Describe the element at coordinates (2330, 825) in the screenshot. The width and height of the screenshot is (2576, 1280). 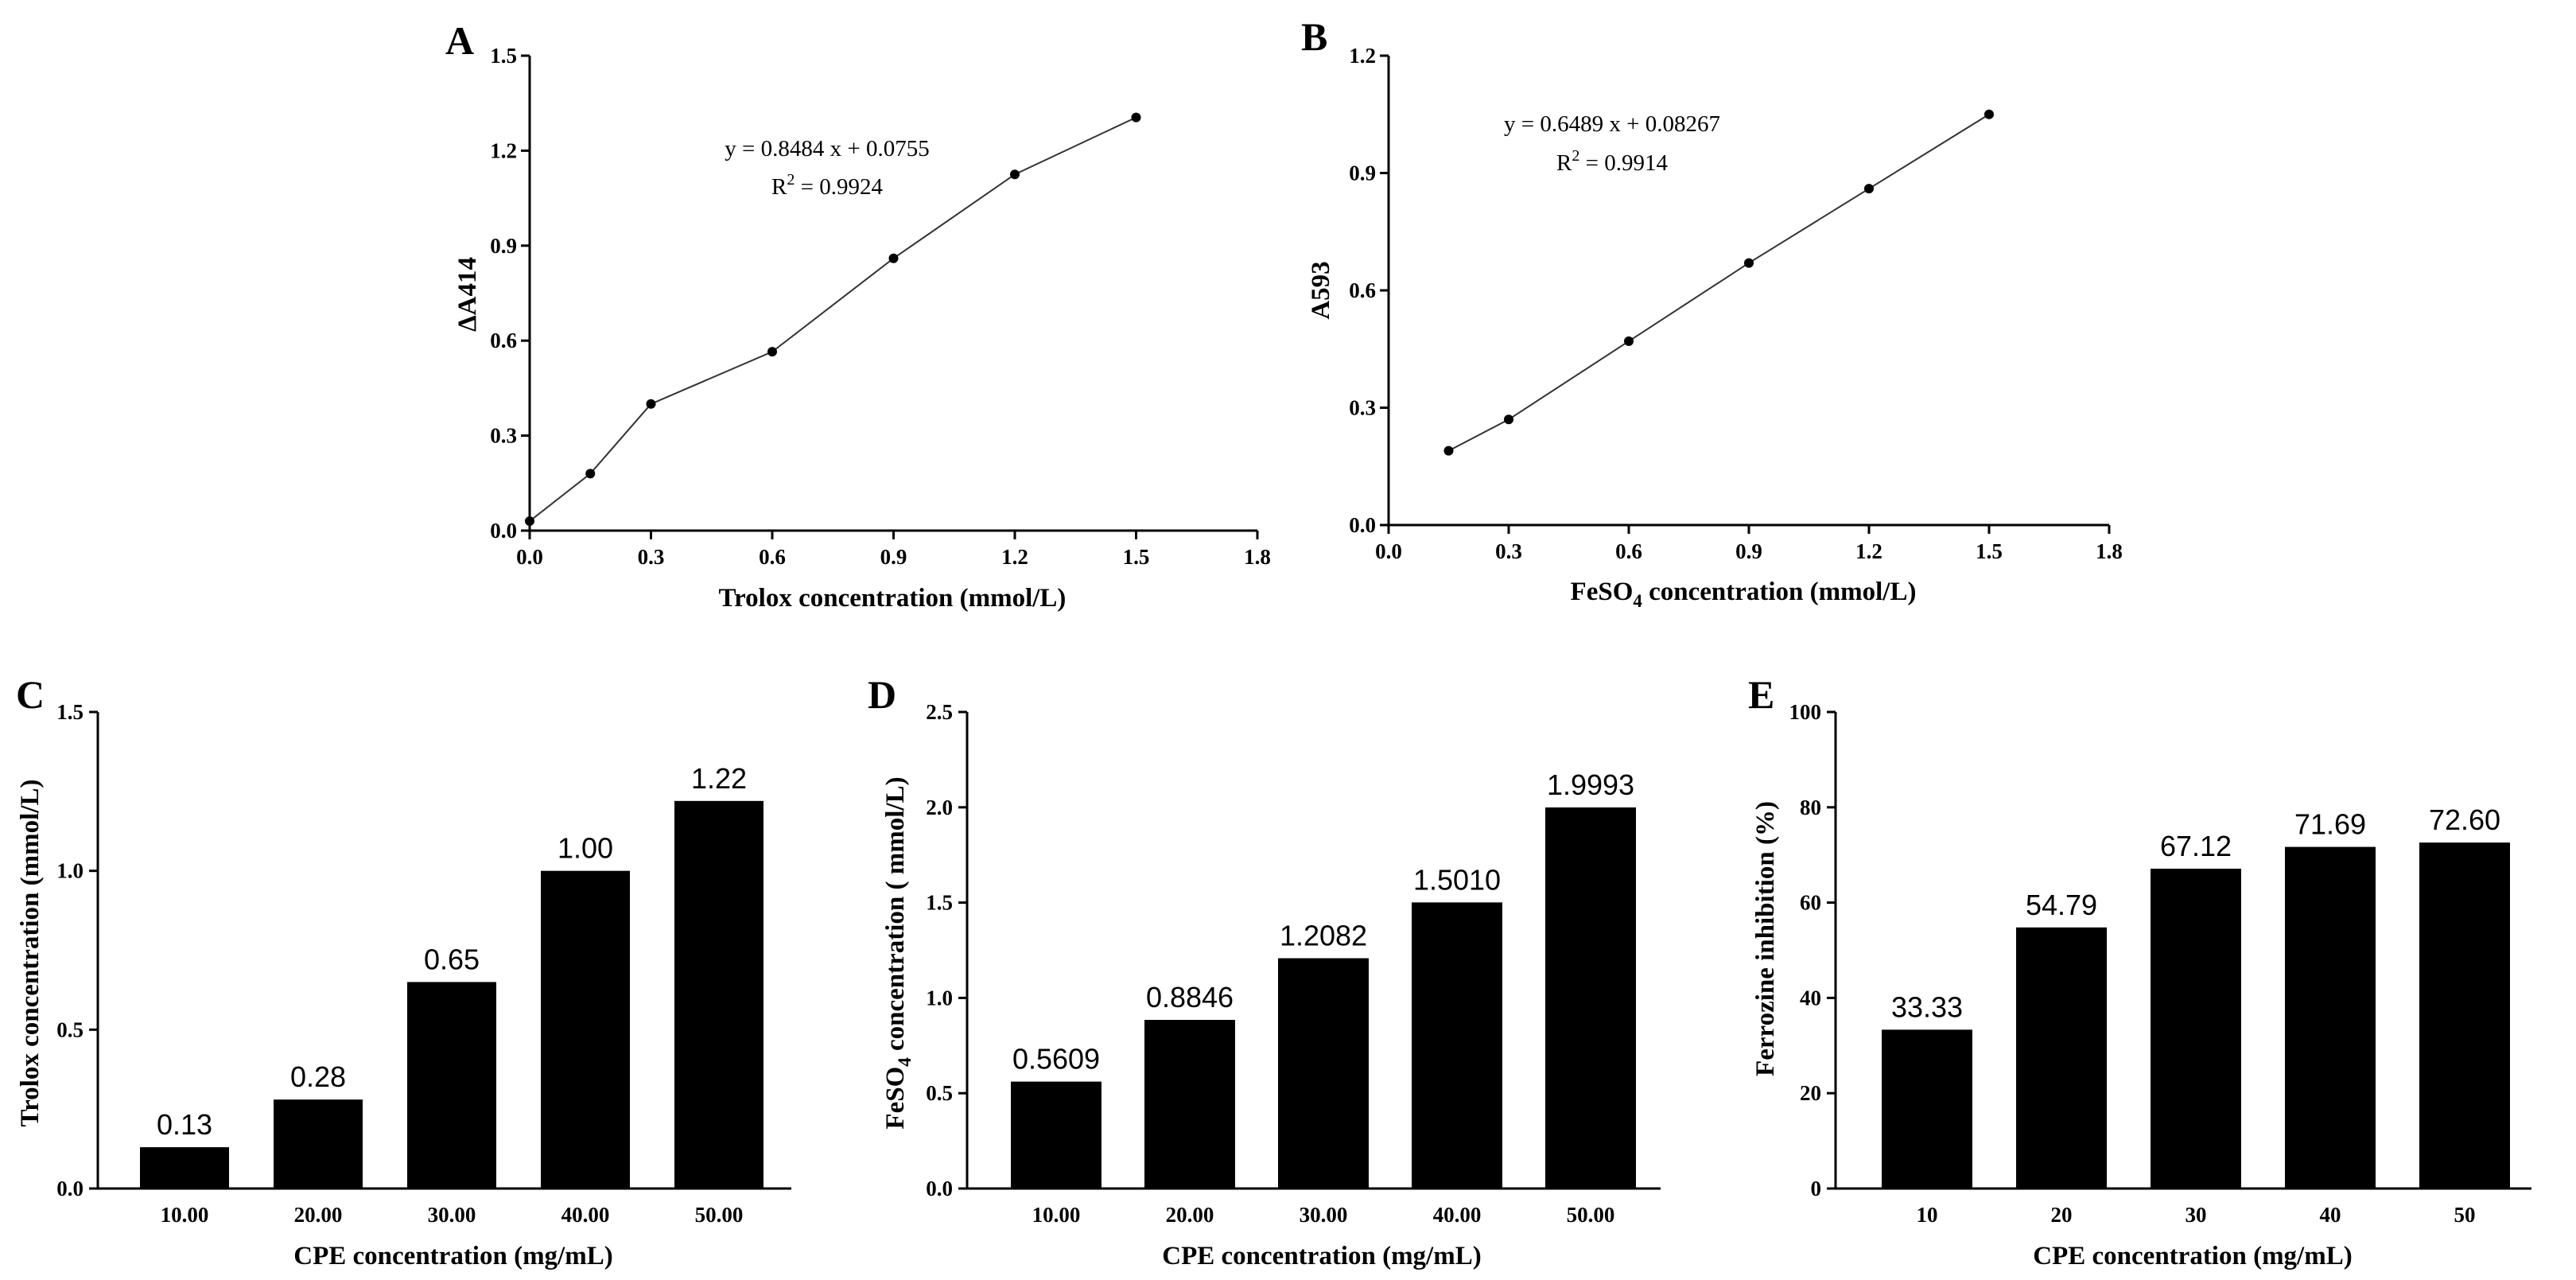
I see `bar-value-label: 71.69` at that location.